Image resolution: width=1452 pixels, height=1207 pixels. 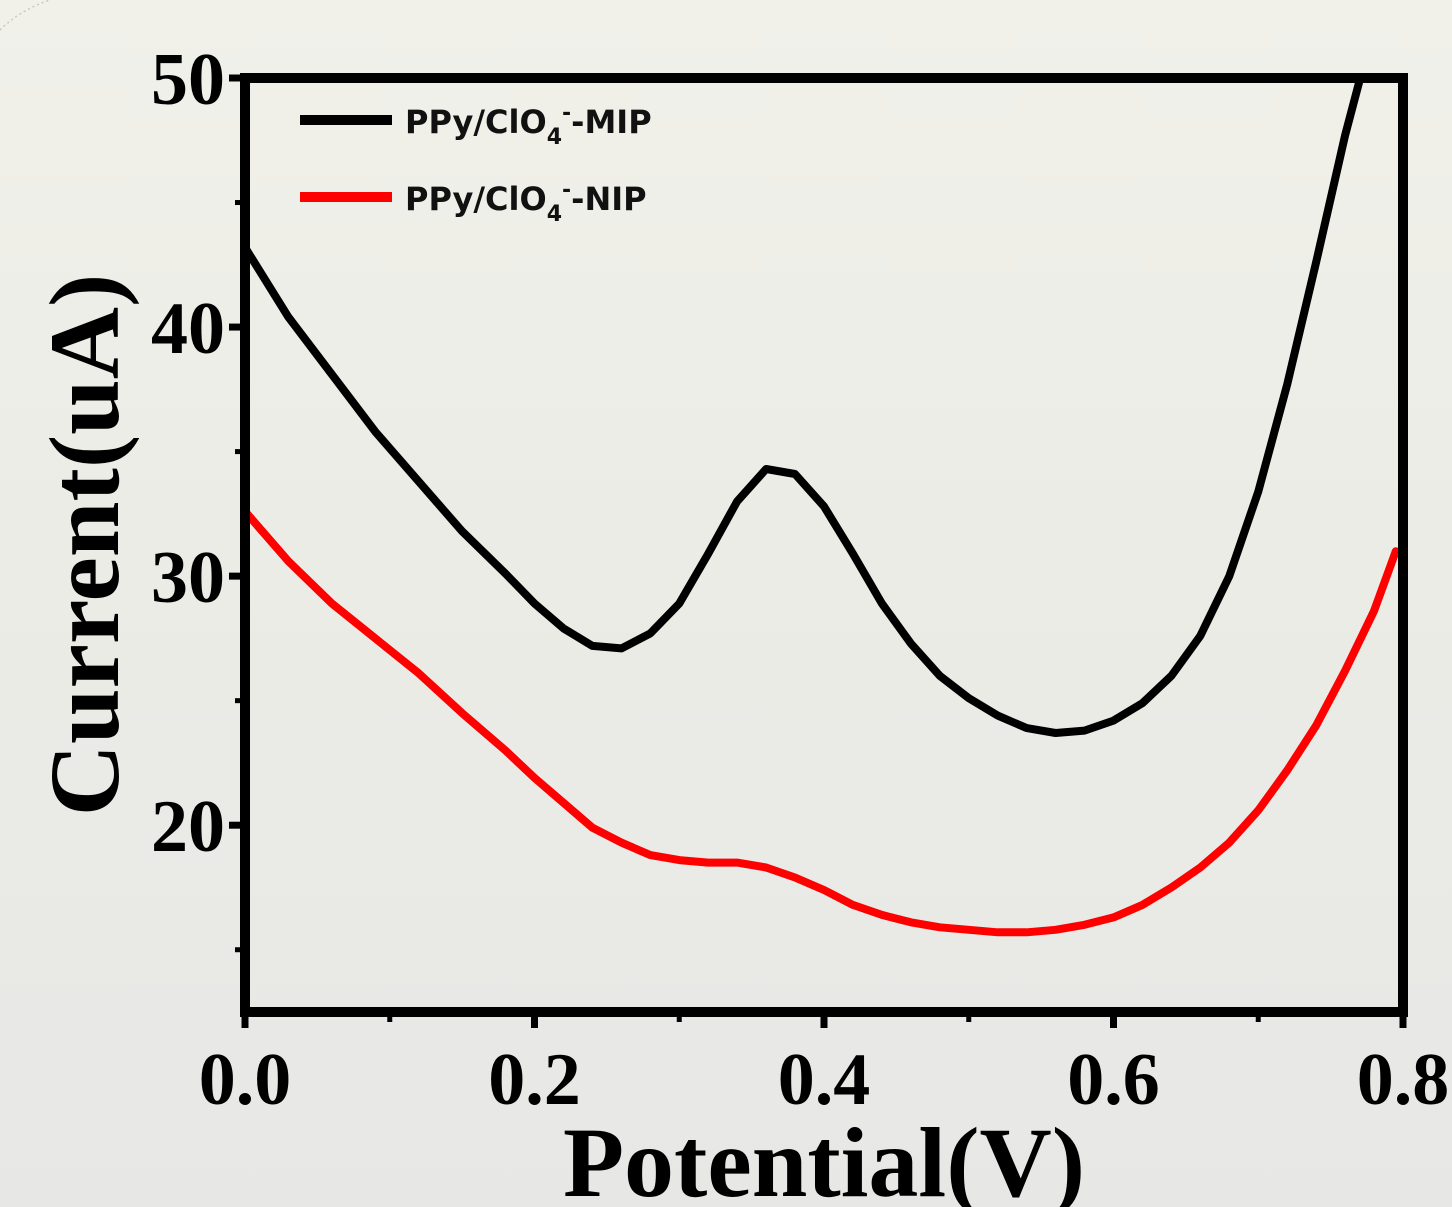 What do you see at coordinates (824, 1157) in the screenshot?
I see `x-axis-title: Potential(V)` at bounding box center [824, 1157].